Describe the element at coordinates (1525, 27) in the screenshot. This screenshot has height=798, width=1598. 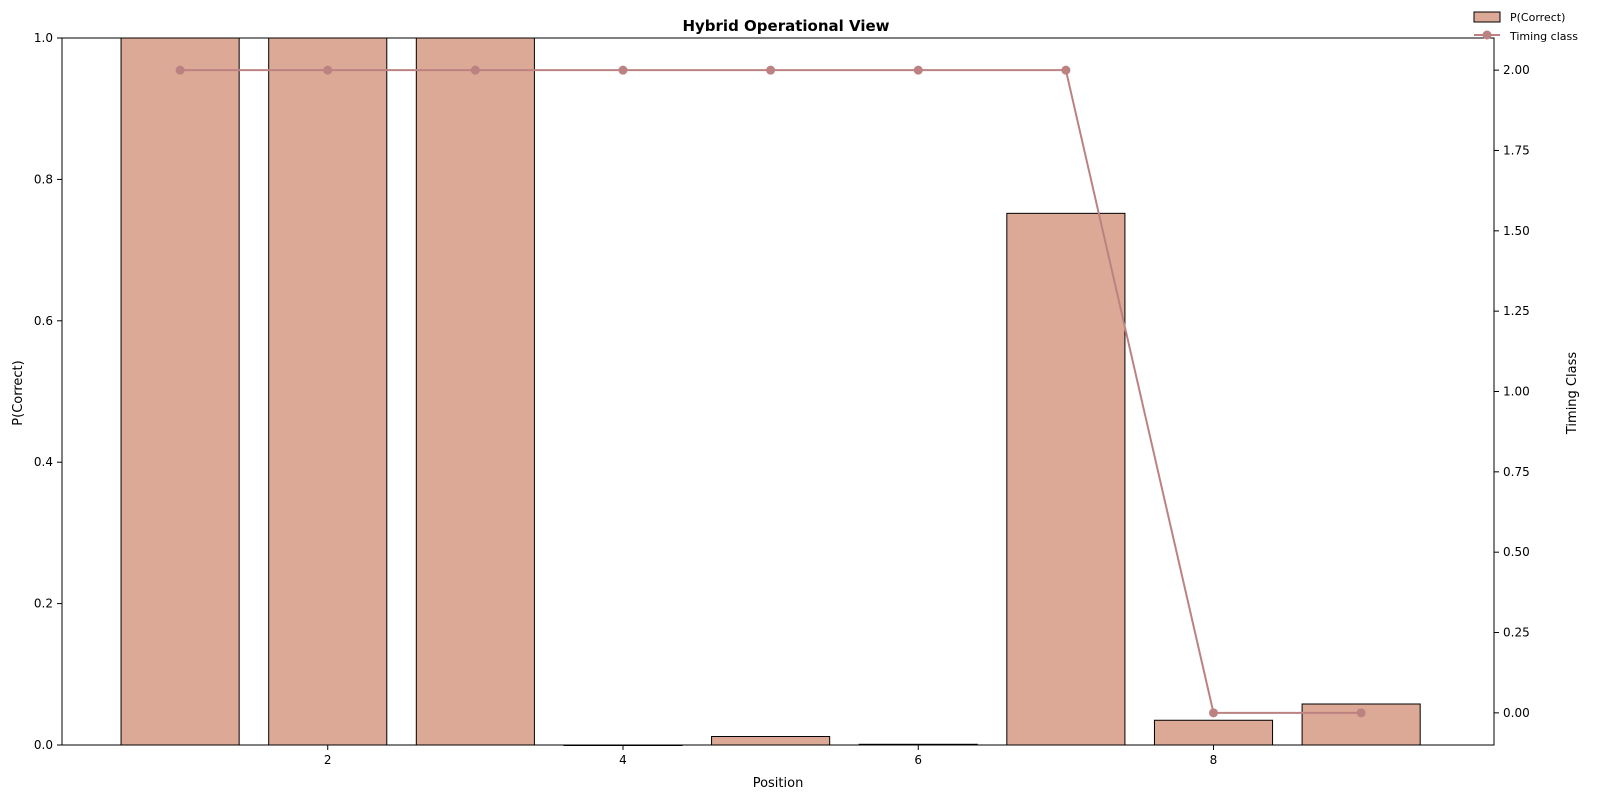
I see `legend: P(Correct) Timing class` at that location.